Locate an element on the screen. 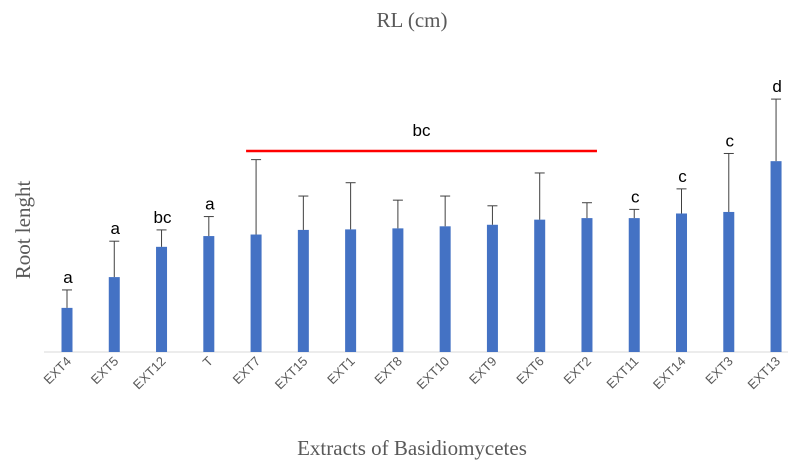  x-axis-title: Extracts of Basidiomycetes is located at coordinates (412, 448).